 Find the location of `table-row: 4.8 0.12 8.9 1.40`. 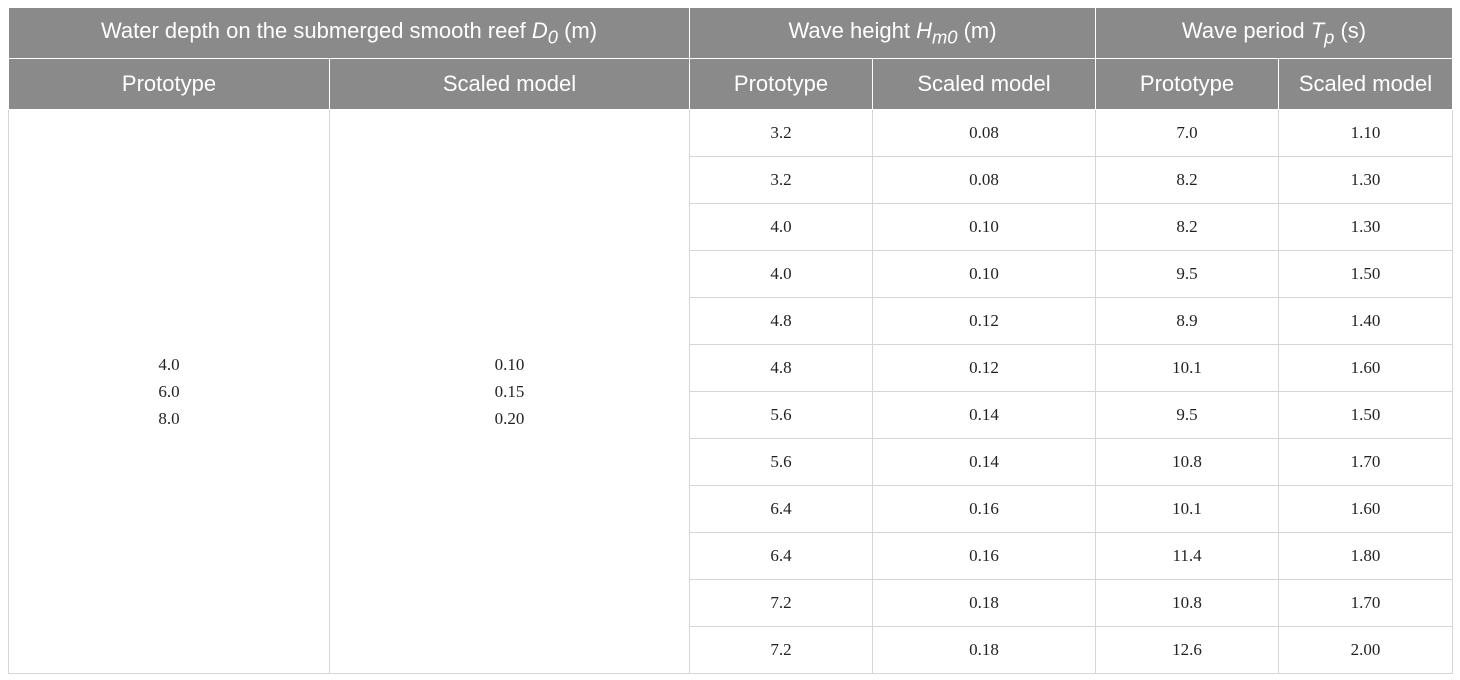

table-row: 4.8 0.12 8.9 1.40 is located at coordinates (731, 321).